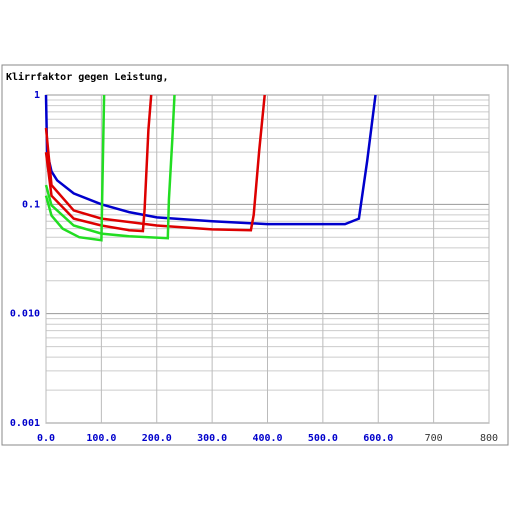  Describe the element at coordinates (37, 95) in the screenshot. I see `y-tick-label: 1` at that location.